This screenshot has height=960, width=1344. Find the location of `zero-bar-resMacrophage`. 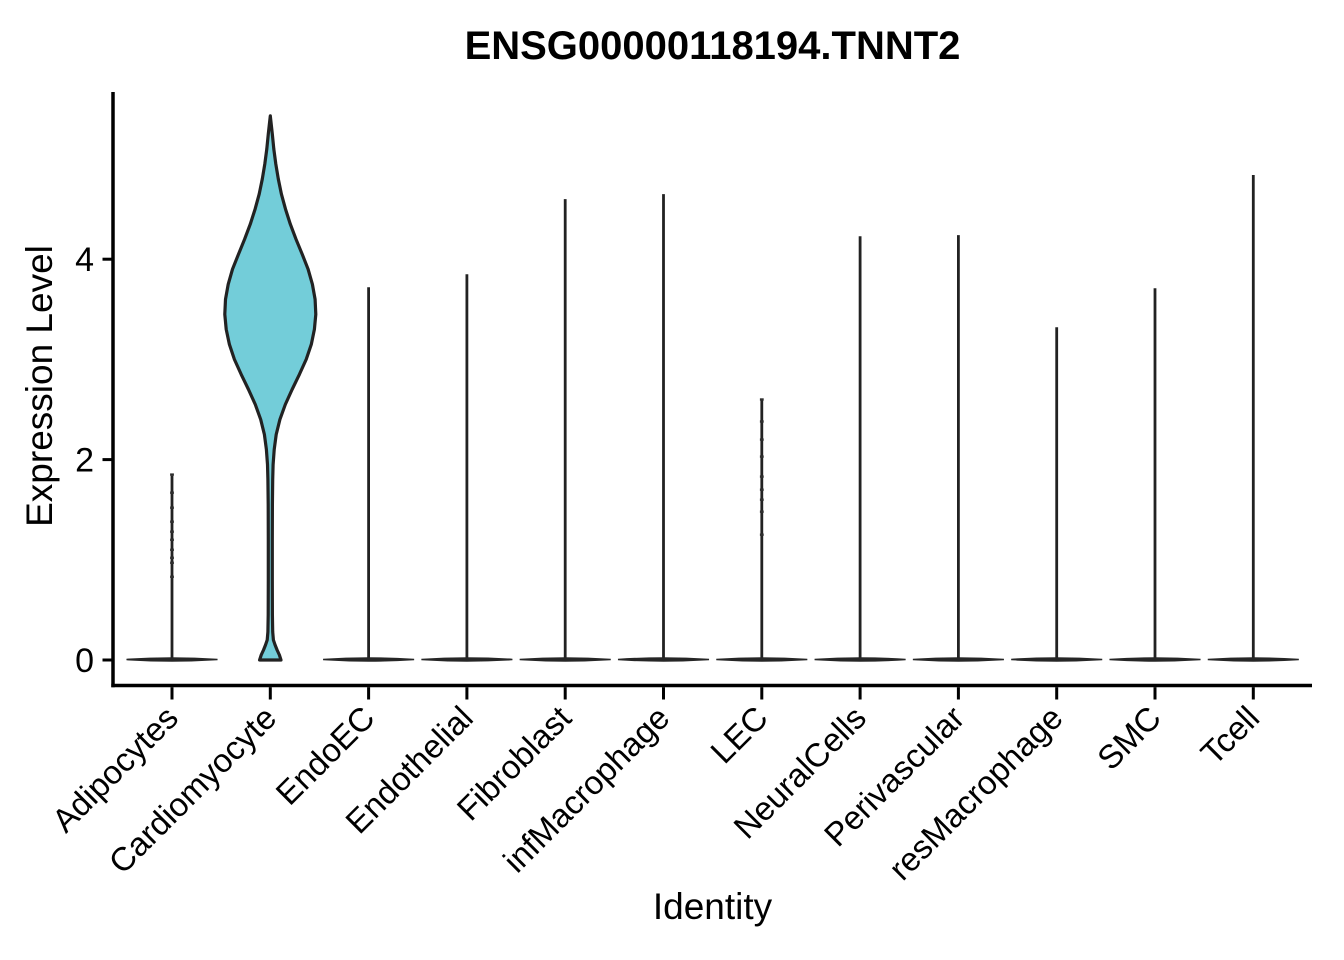

zero-bar-resMacrophage is located at coordinates (1057, 659).